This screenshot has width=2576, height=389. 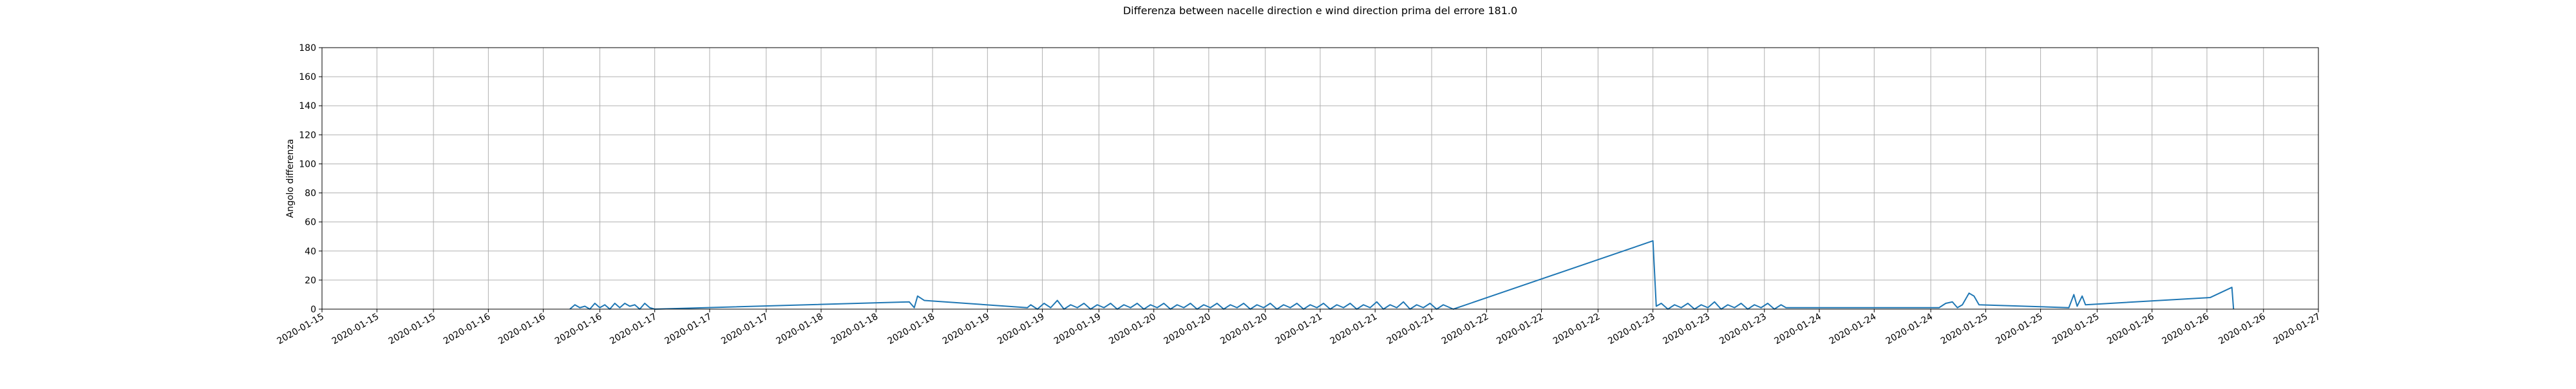 What do you see at coordinates (2297, 329) in the screenshot?
I see `x-tick-label: 2020-01-27` at bounding box center [2297, 329].